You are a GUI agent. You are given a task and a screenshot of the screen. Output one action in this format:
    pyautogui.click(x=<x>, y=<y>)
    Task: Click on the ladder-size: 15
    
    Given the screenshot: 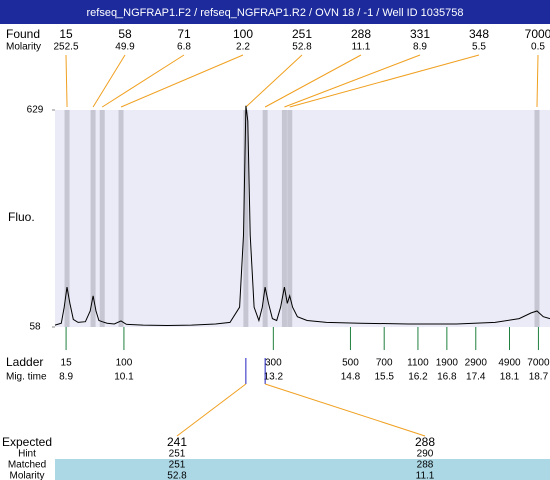 What is the action you would take?
    pyautogui.click(x=67, y=363)
    